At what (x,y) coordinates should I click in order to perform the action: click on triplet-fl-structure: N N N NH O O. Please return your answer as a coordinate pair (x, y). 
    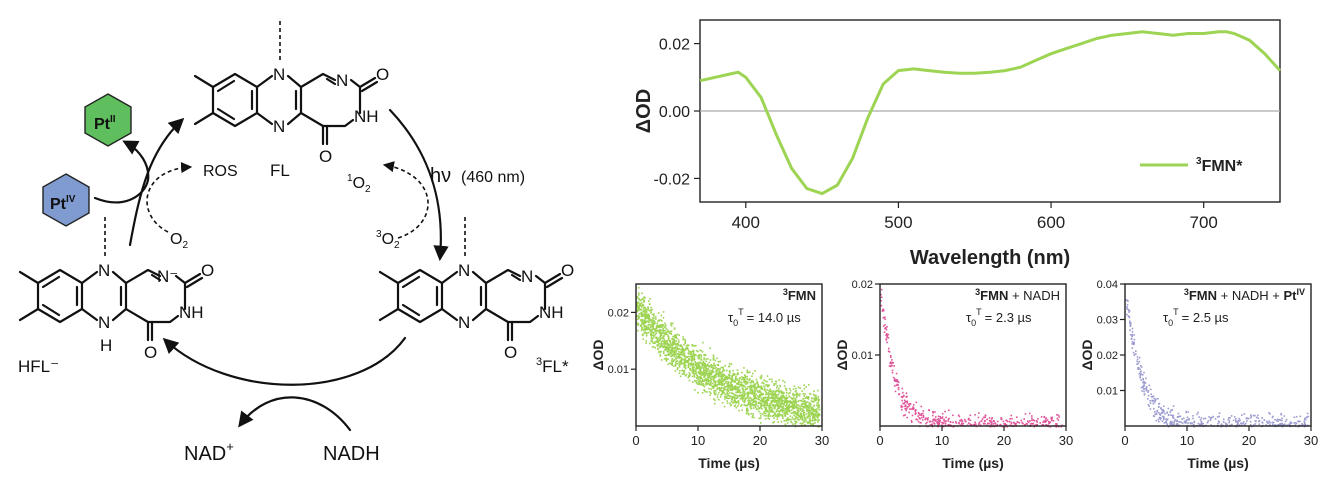
    Looking at the image, I should click on (476, 288).